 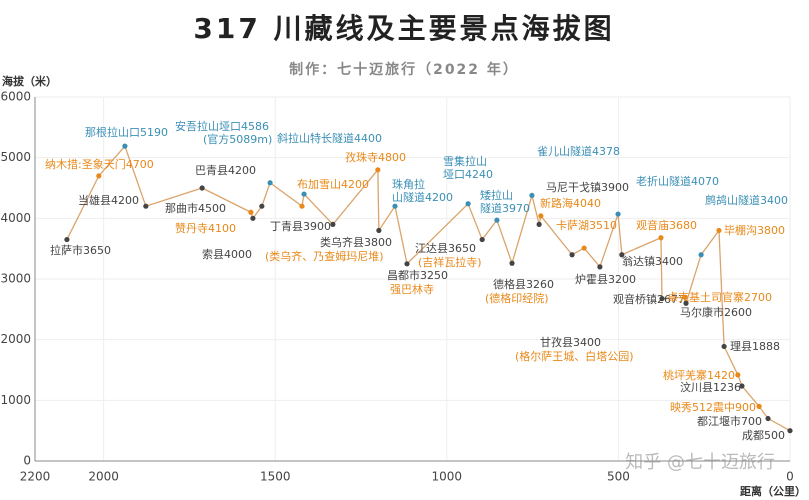 I want to click on point-label: 鹧鸪山隧道3400, so click(x=746, y=200).